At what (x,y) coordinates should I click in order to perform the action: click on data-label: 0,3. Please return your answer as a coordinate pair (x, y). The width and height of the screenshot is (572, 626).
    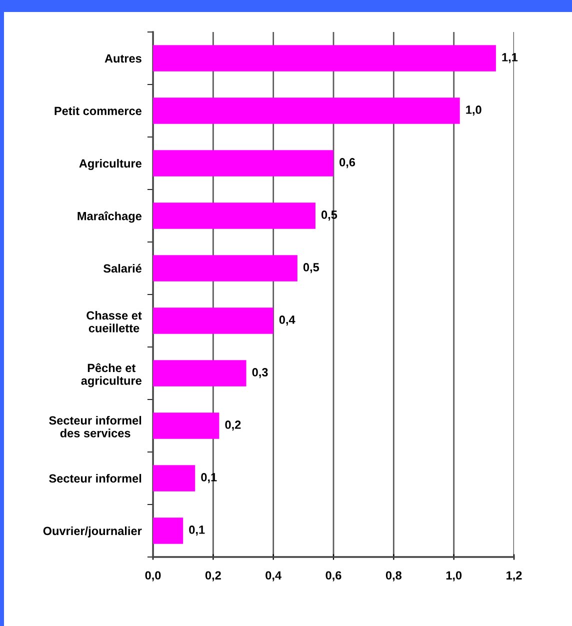
    Looking at the image, I should click on (260, 373).